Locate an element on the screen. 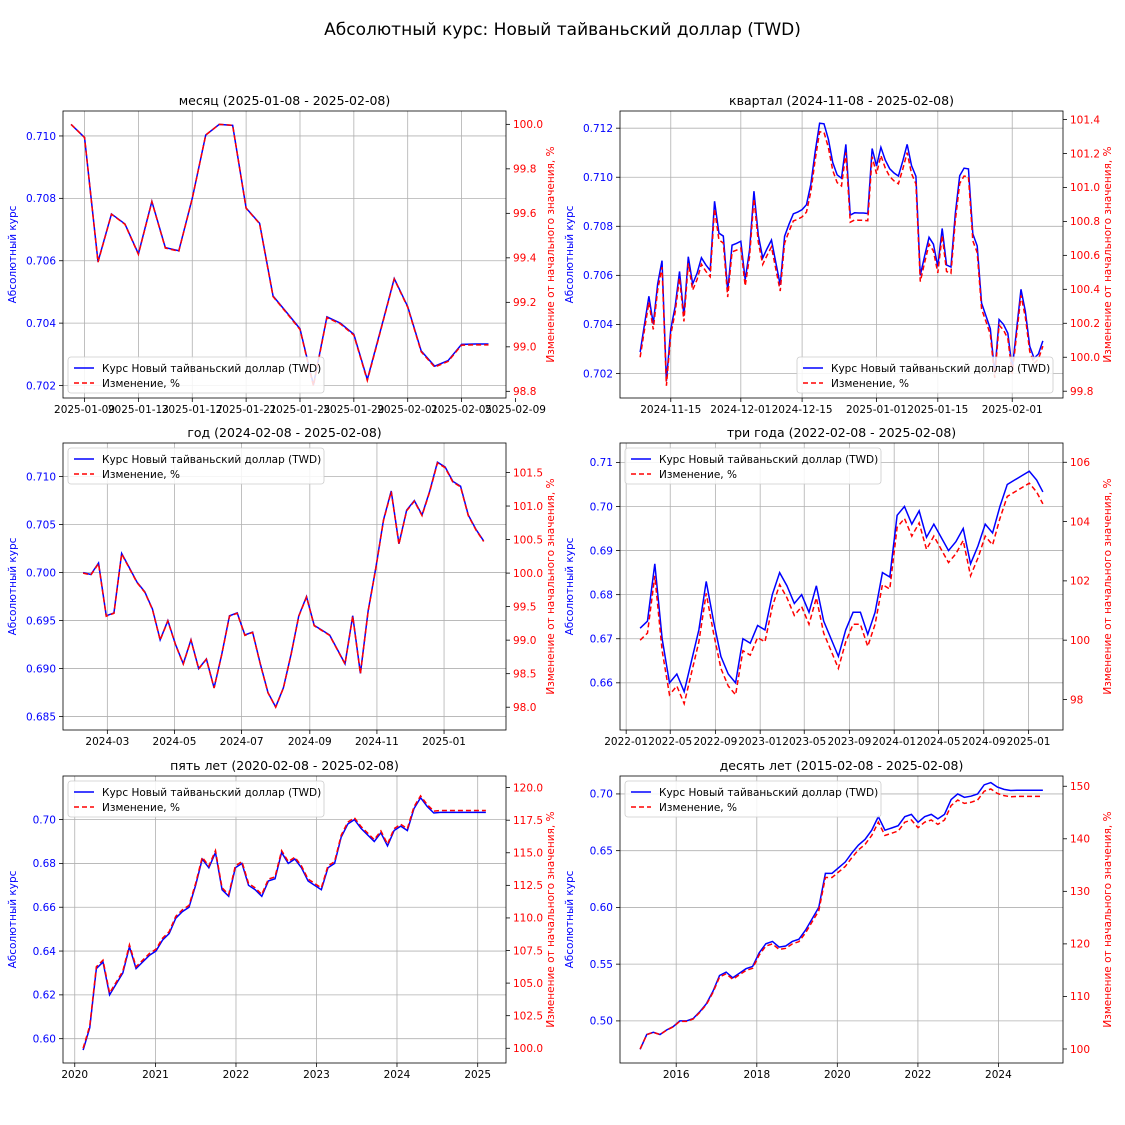  x-tick-label: 2025-01-25 is located at coordinates (299, 410).